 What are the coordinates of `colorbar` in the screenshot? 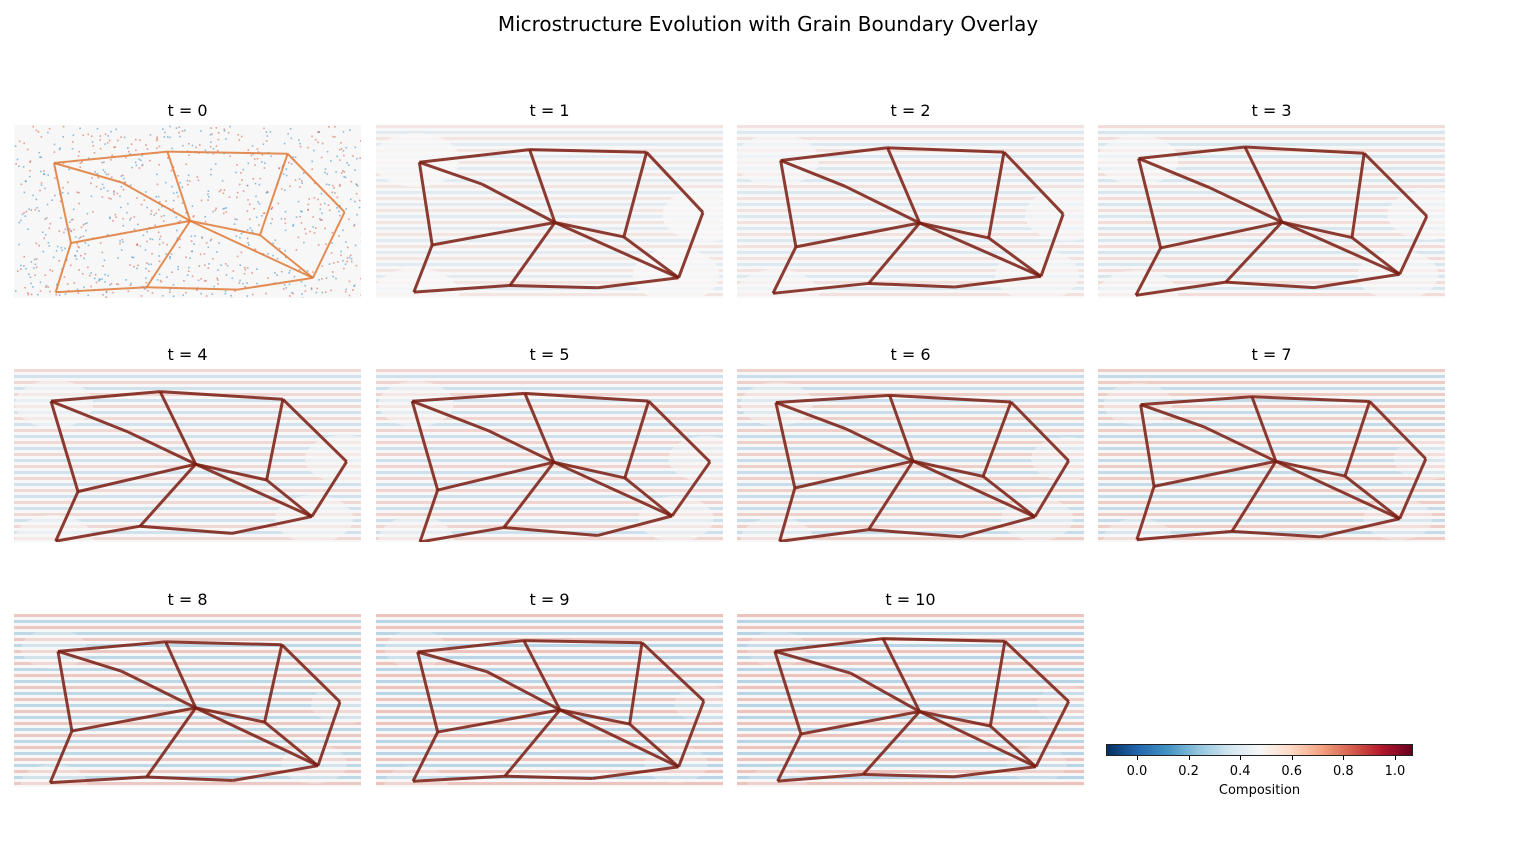 It's located at (1259, 750).